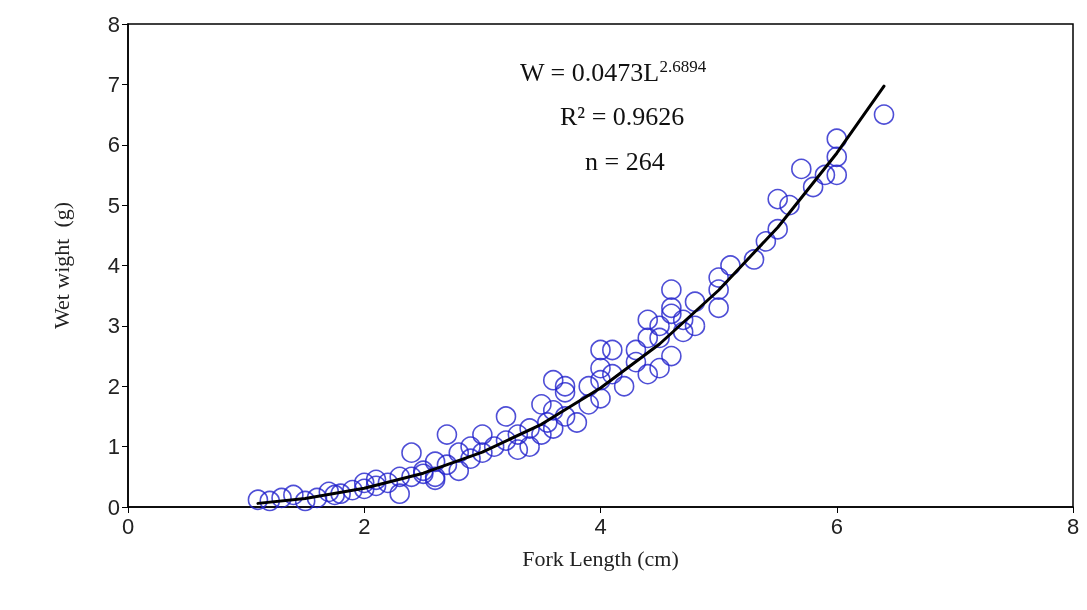  I want to click on x-axis-title: Fork Length (cm), so click(600, 558).